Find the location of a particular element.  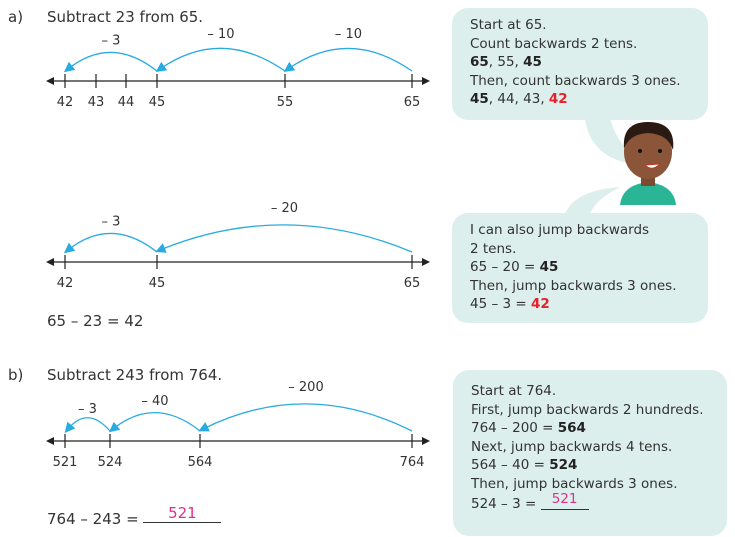

tick-label: 524 is located at coordinates (110, 462).